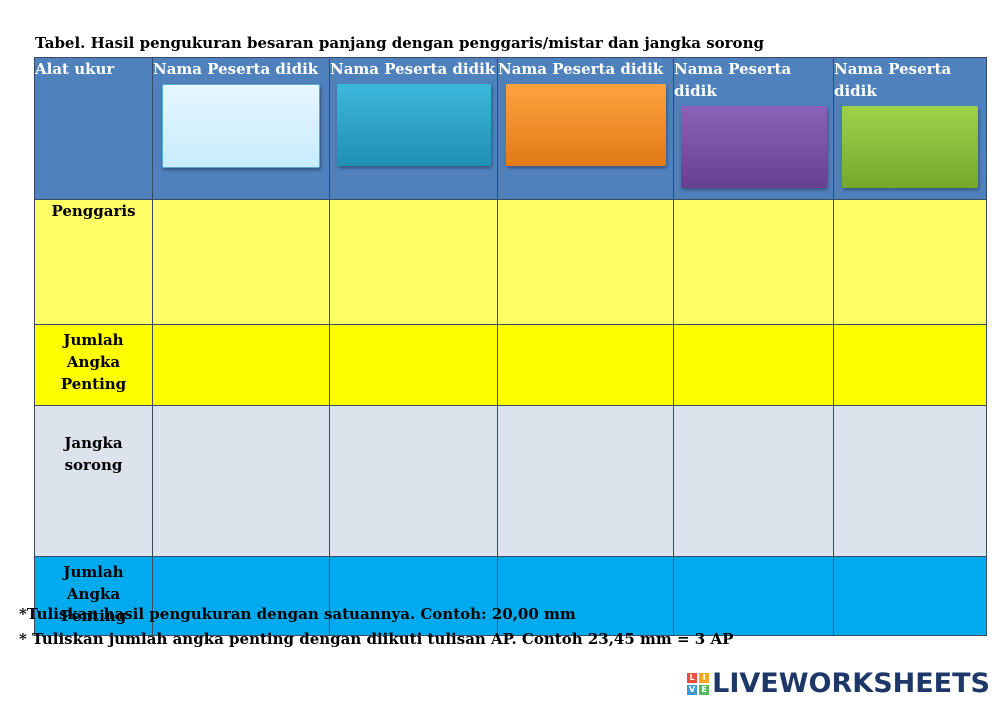 The width and height of the screenshot is (1000, 707). Describe the element at coordinates (93, 365) in the screenshot. I see `row-label-jumlah-angka-penting: Jumlah Angka Penting` at that location.